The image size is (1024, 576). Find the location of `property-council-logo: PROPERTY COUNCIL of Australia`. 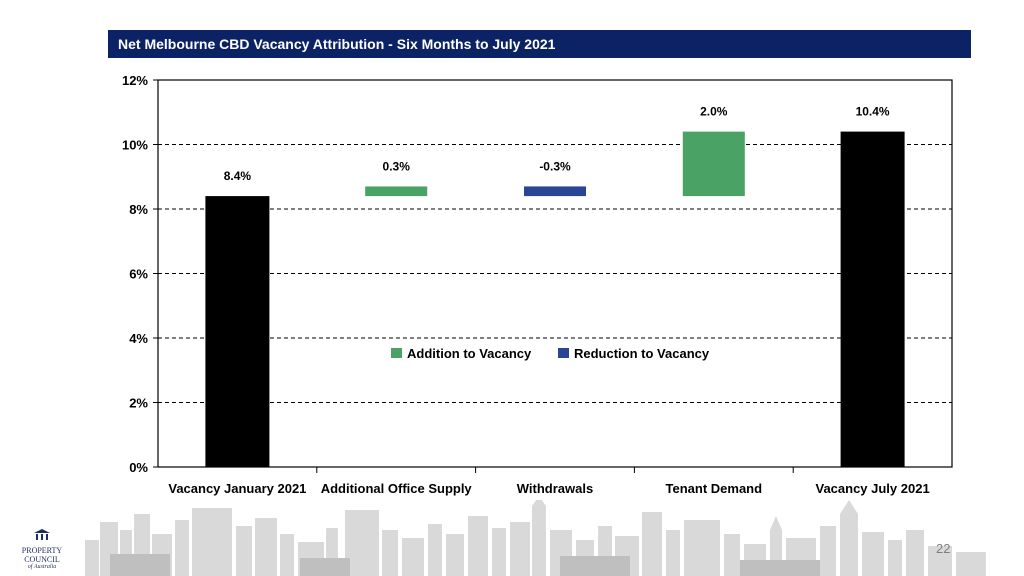

property-council-logo: PROPERTY COUNCIL of Australia is located at coordinates (42, 550).